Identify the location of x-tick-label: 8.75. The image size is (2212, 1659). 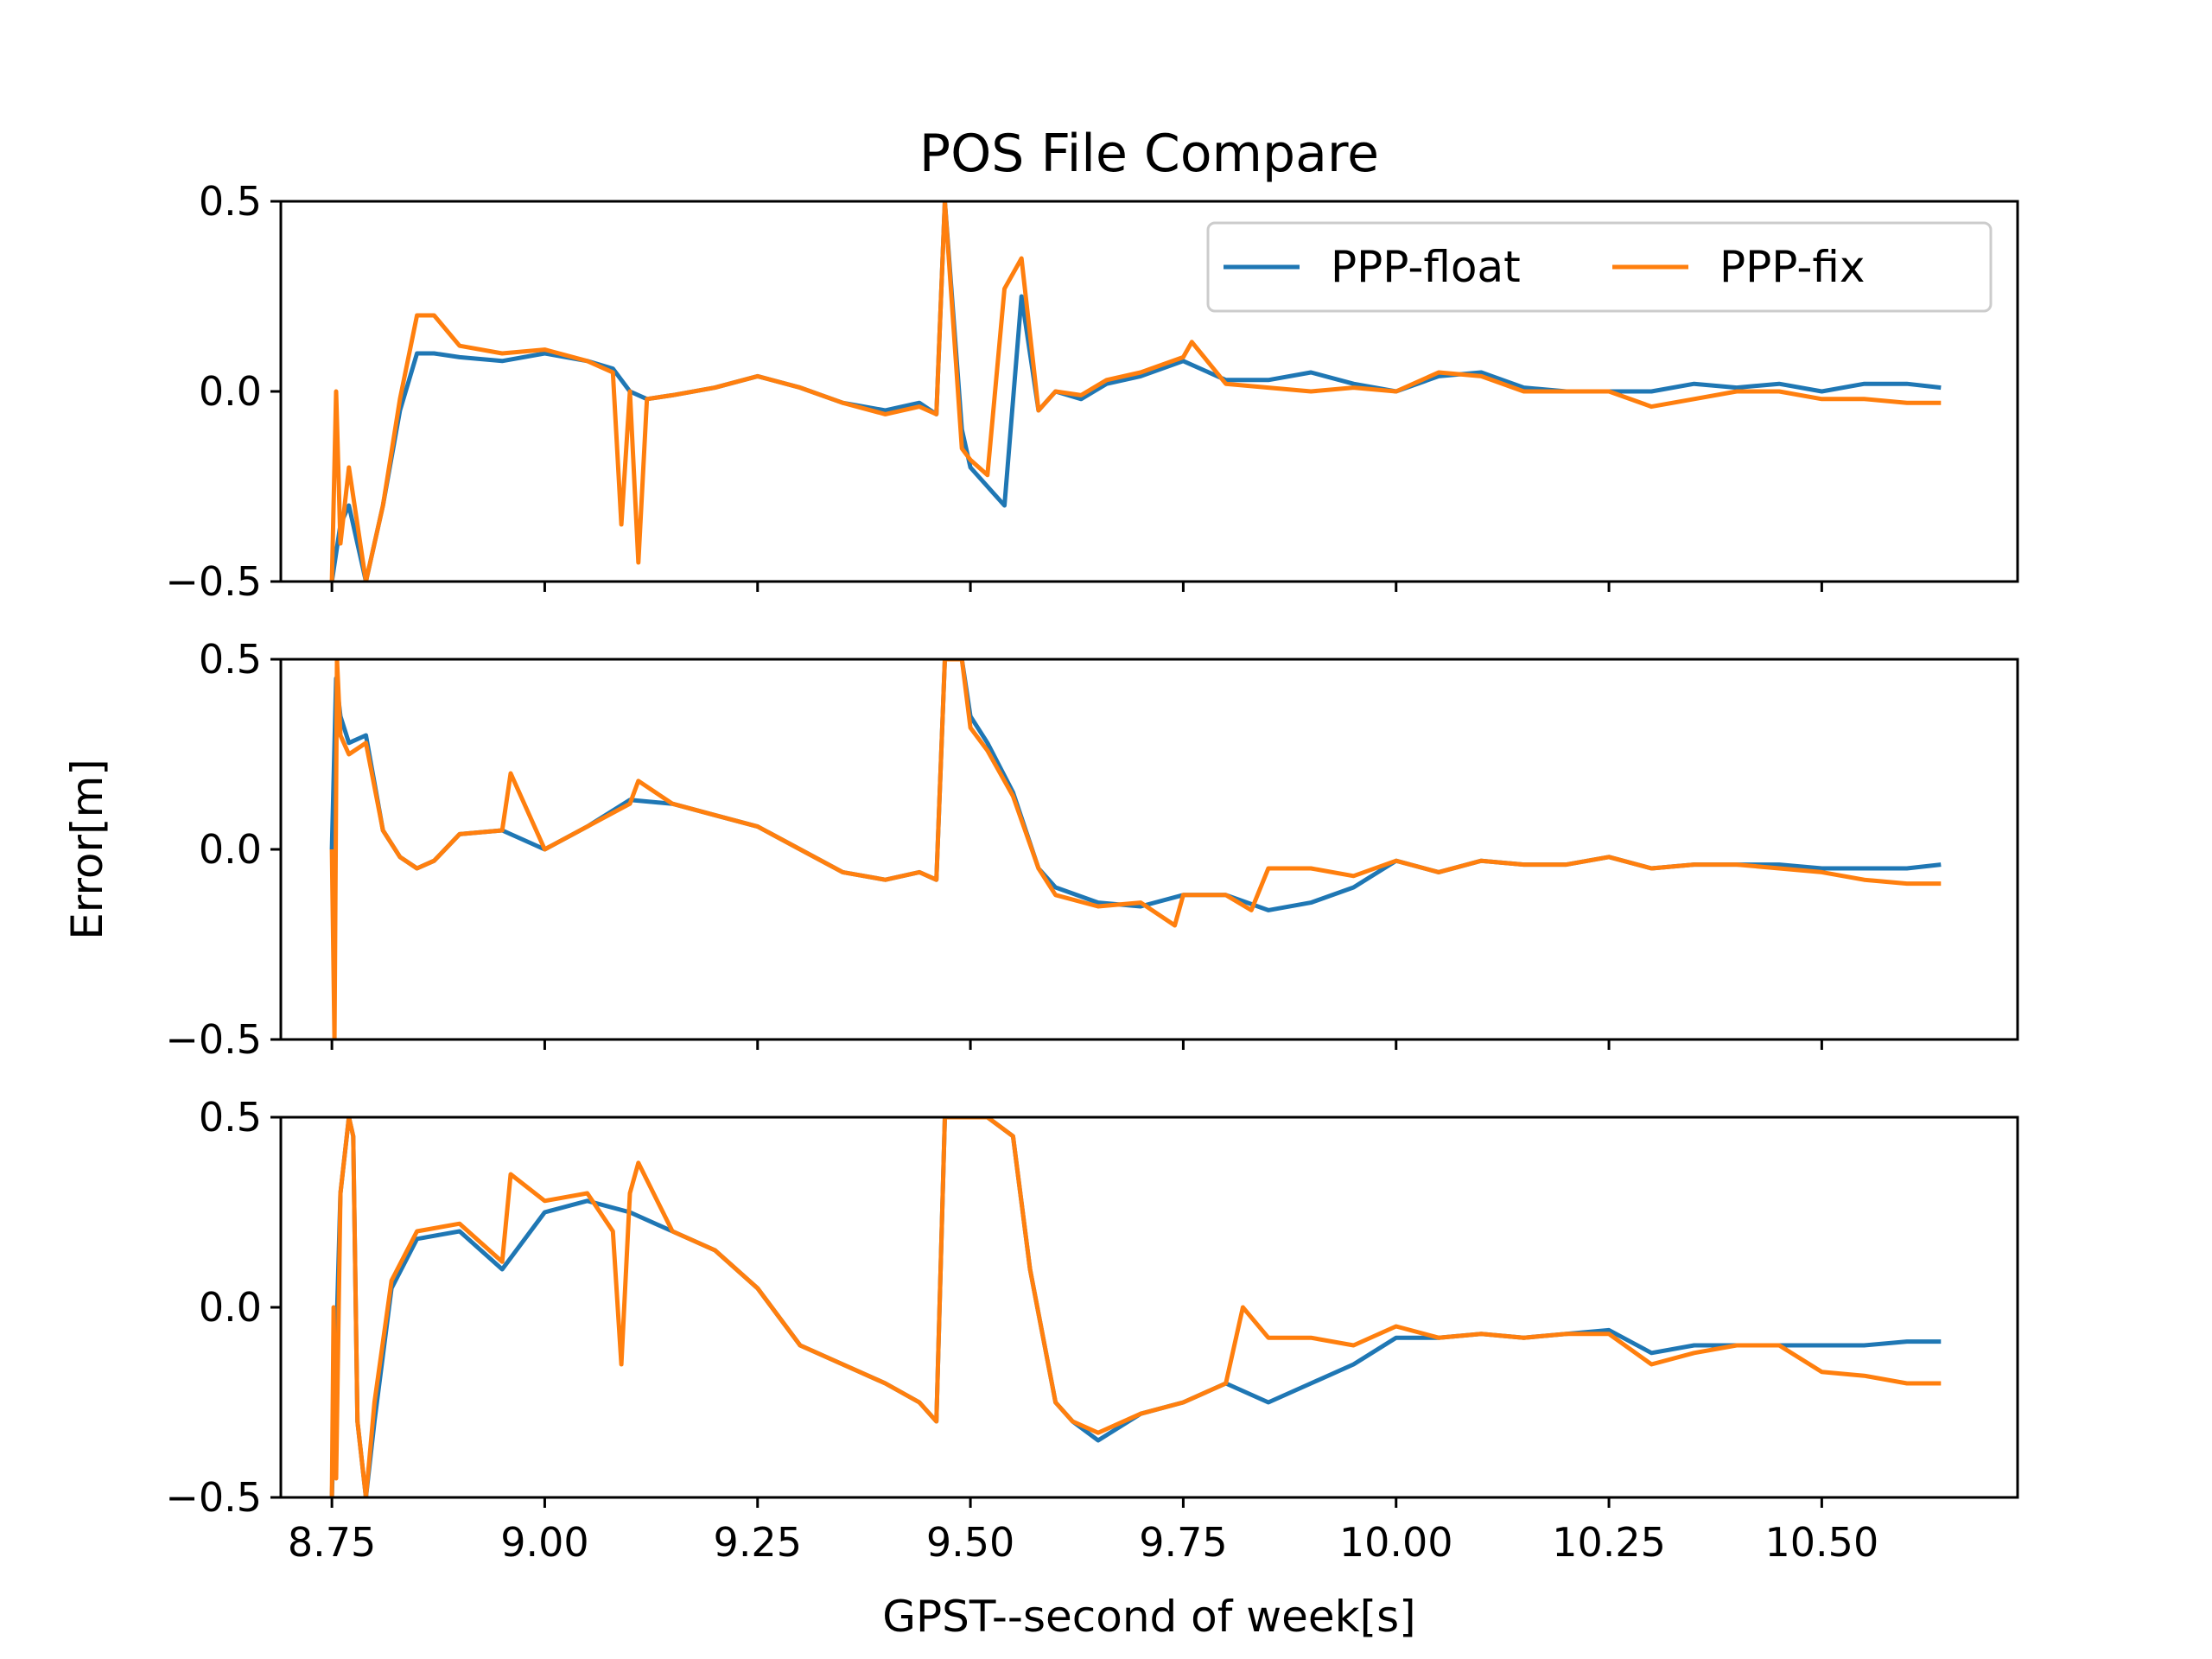
(332, 1542).